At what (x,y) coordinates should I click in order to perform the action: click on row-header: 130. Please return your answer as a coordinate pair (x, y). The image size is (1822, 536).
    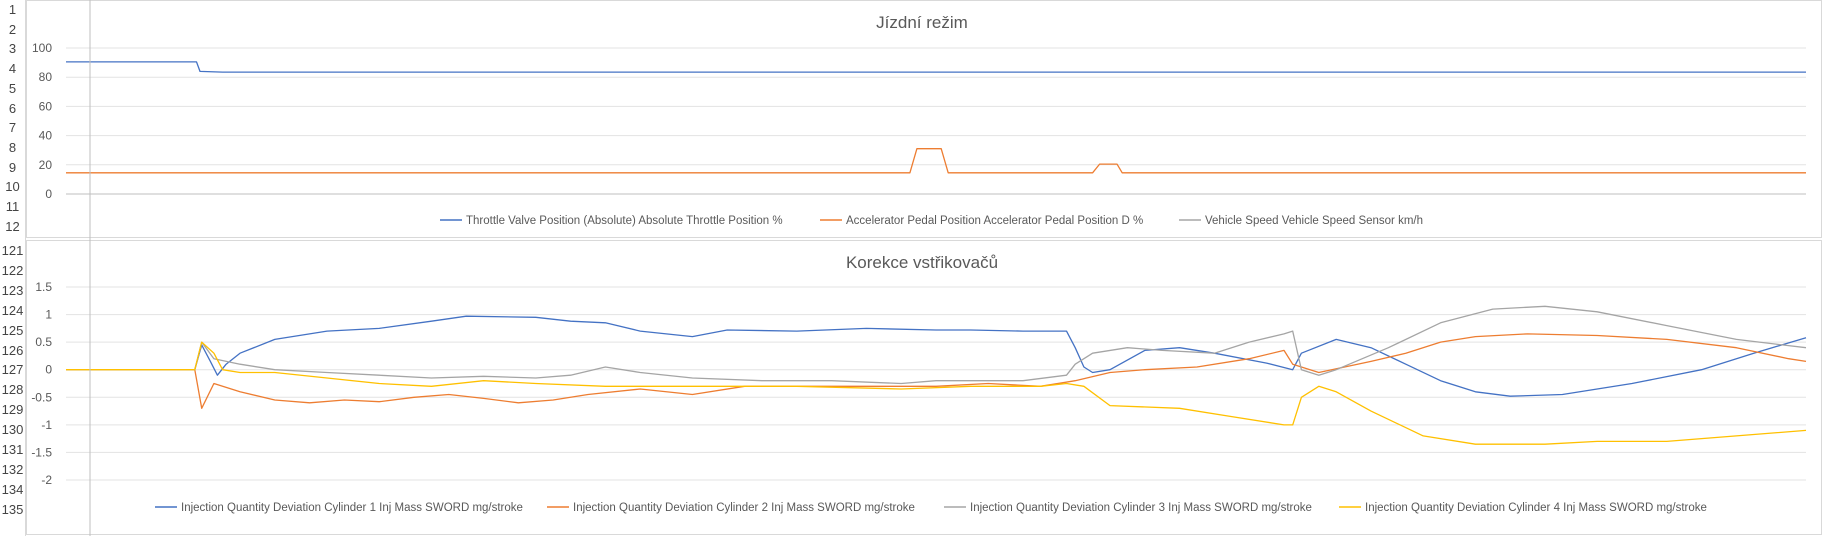
    Looking at the image, I should click on (12, 430).